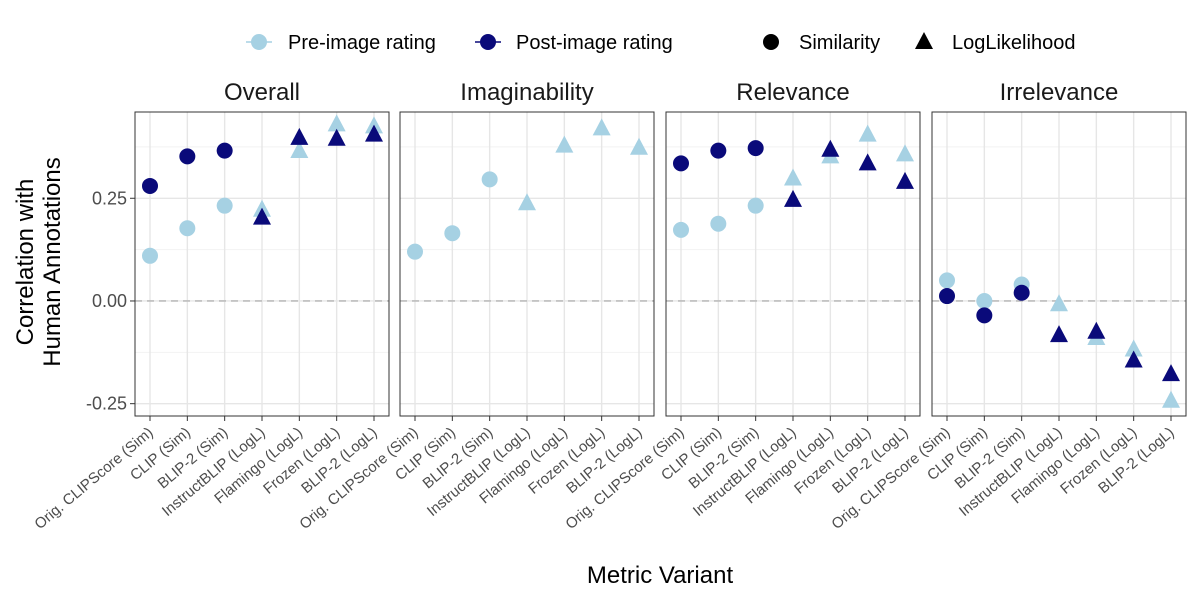  Describe the element at coordinates (259, 42) in the screenshot. I see `legend-pre-dot` at that location.